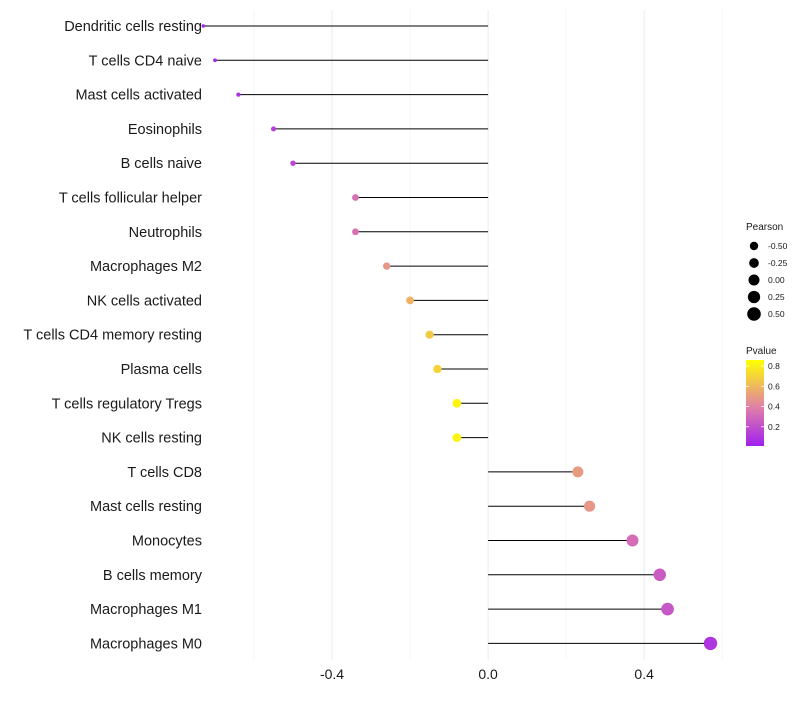 The image size is (800, 705). Describe the element at coordinates (764, 227) in the screenshot. I see `legend-size-title: Pearson` at that location.